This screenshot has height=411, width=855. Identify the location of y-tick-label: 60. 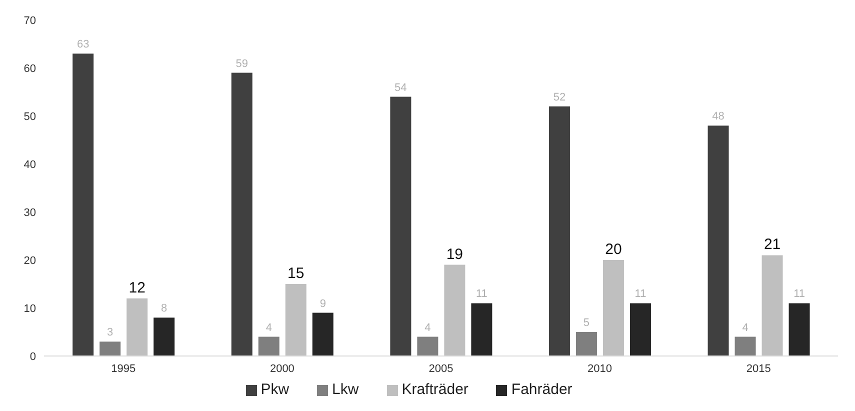
(30, 68).